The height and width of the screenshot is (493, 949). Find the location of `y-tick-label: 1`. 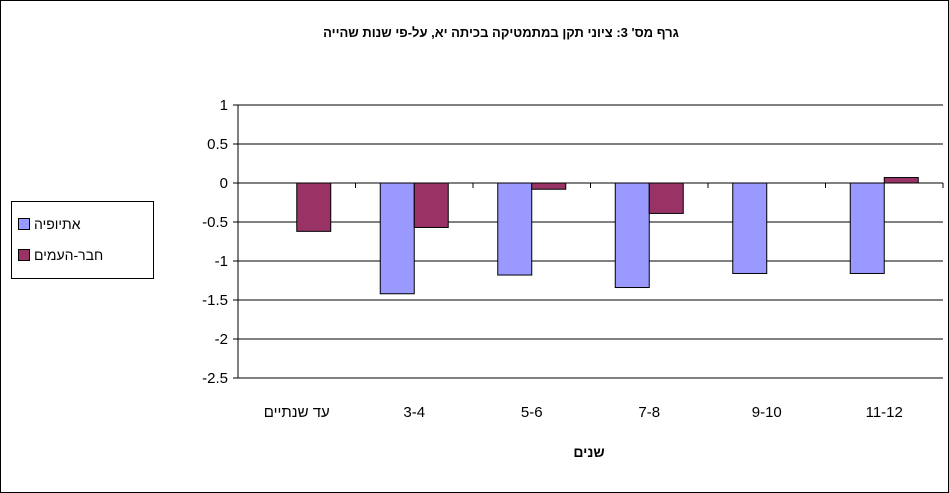

y-tick-label: 1 is located at coordinates (224, 105).